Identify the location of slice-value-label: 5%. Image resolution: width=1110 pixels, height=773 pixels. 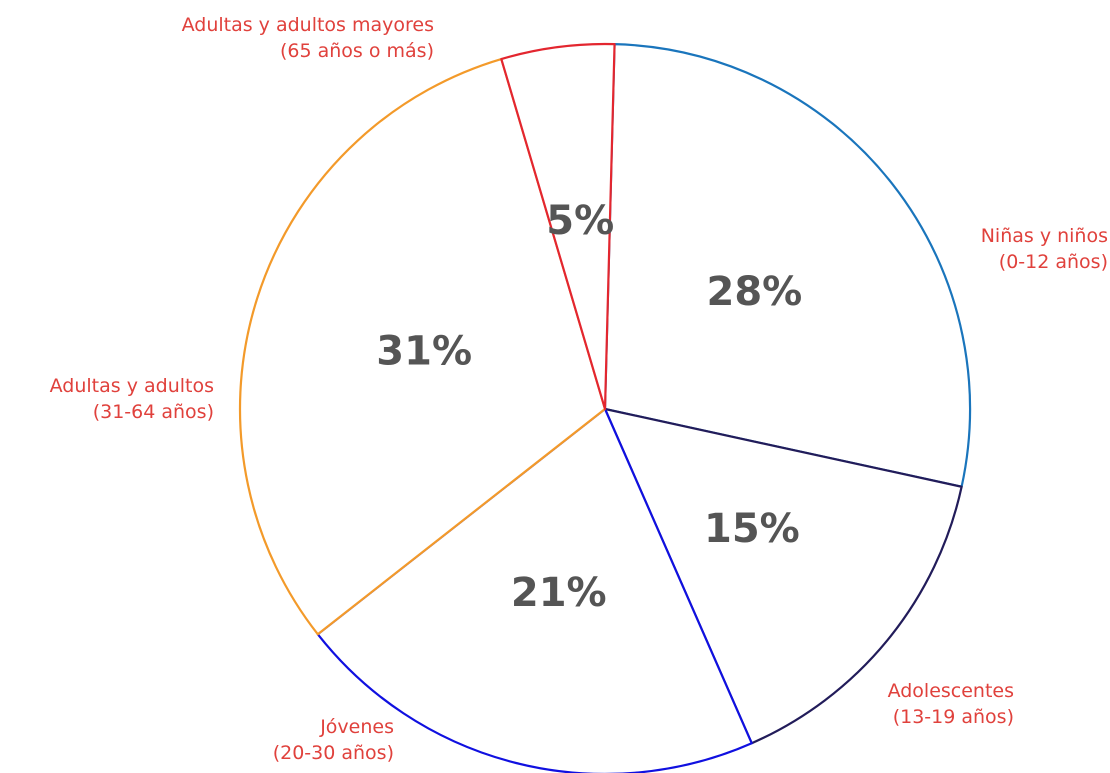
(580, 221).